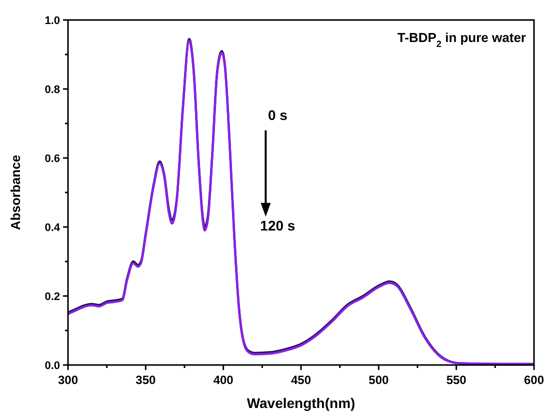 Image resolution: width=550 pixels, height=420 pixels. I want to click on y-tick-label: 0.2, so click(52, 297).